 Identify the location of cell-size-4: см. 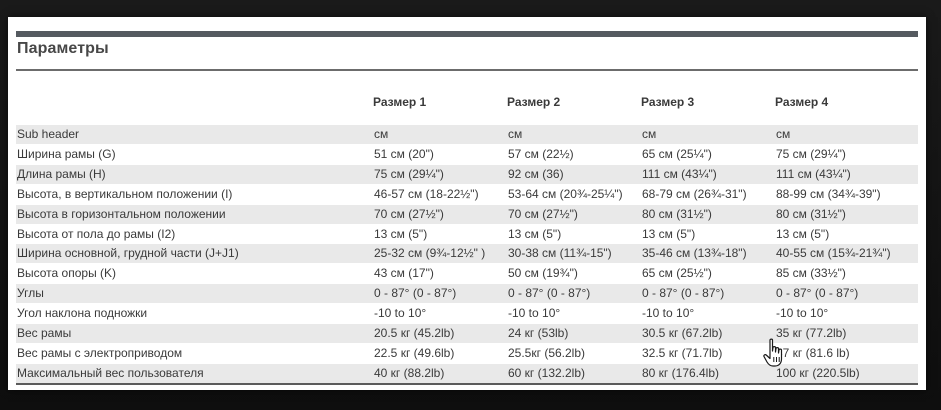
(846, 135).